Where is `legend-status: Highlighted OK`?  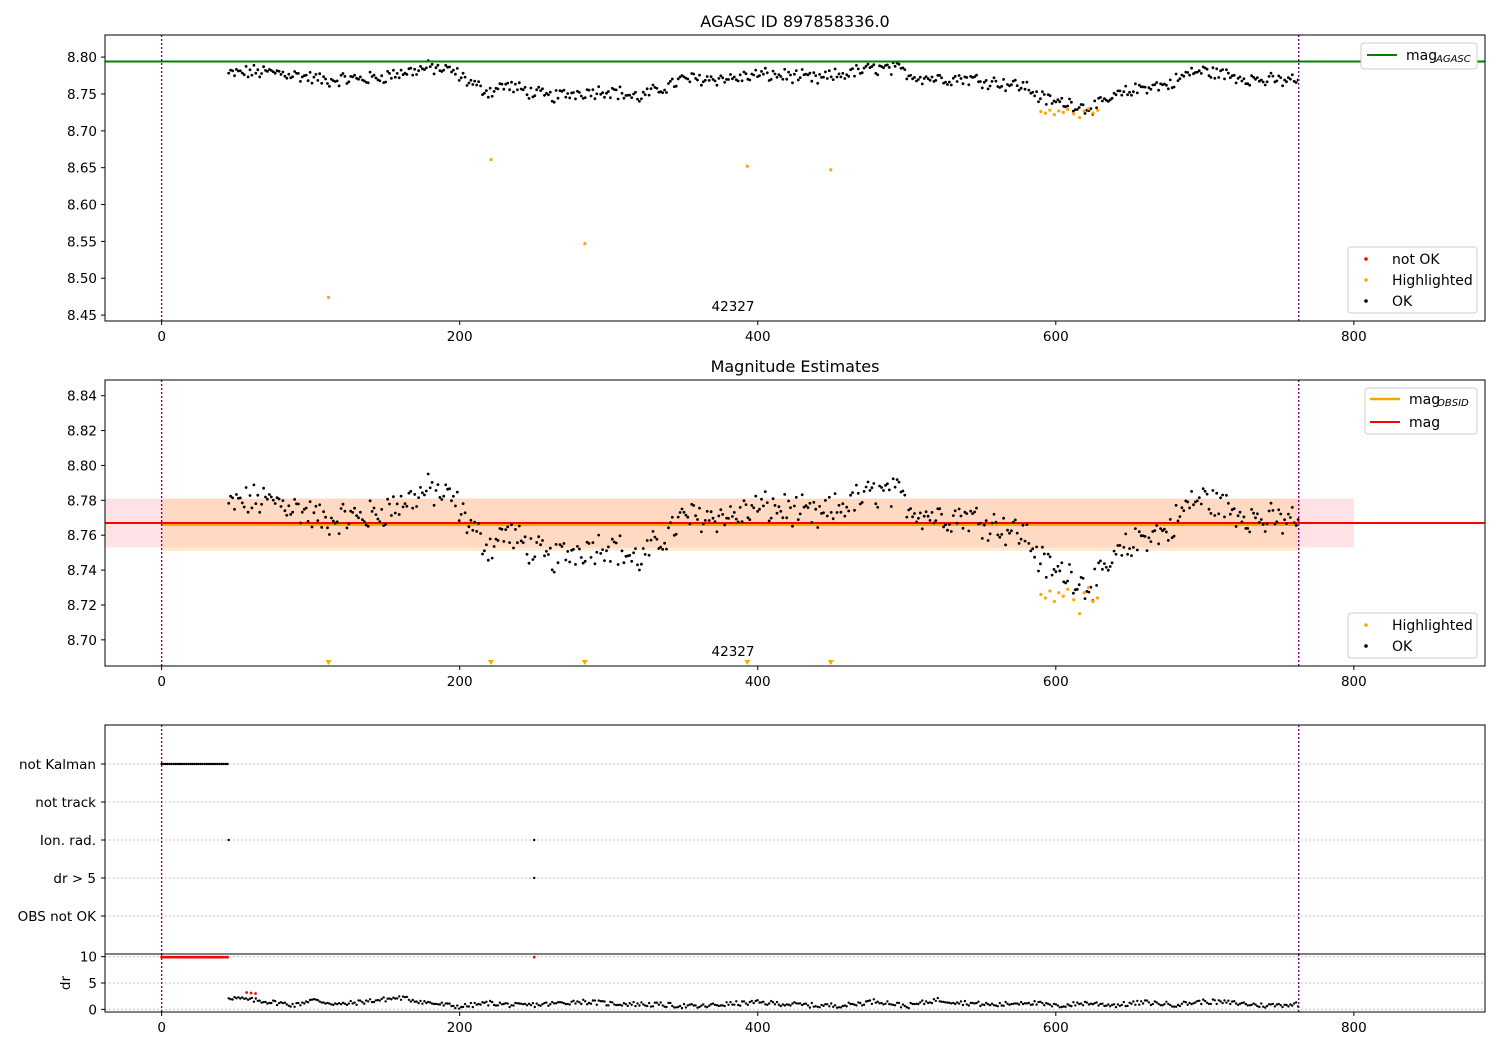
legend-status: Highlighted OK is located at coordinates (1412, 635).